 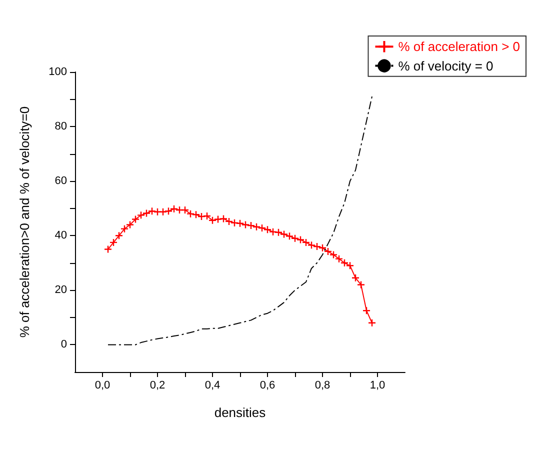 What do you see at coordinates (158, 386) in the screenshot?
I see `x-tick-label: 0,2` at bounding box center [158, 386].